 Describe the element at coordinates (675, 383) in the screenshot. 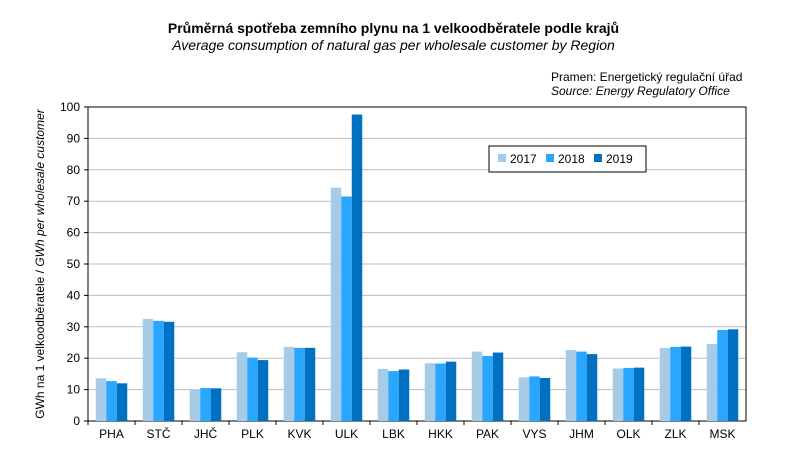

I see `bar-2018-ZLK` at that location.